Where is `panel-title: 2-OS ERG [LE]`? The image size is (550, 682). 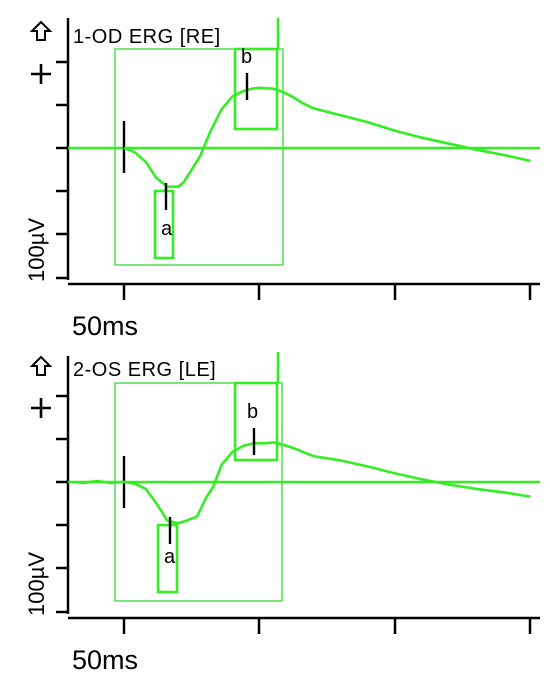
panel-title: 2-OS ERG [LE] is located at coordinates (144, 370).